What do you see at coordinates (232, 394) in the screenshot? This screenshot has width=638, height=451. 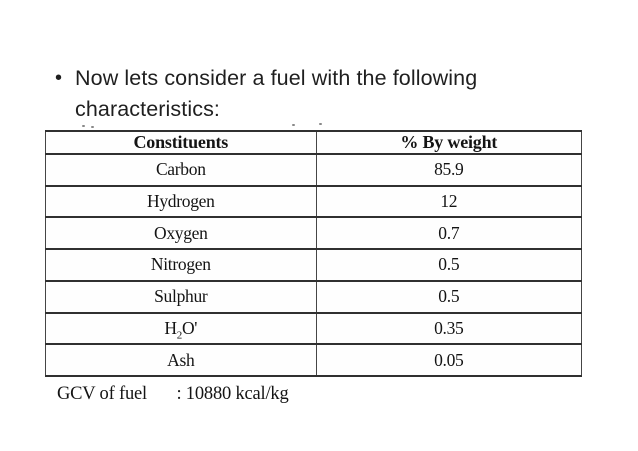 I see `gcv-value: : 10880 kcal/kg` at bounding box center [232, 394].